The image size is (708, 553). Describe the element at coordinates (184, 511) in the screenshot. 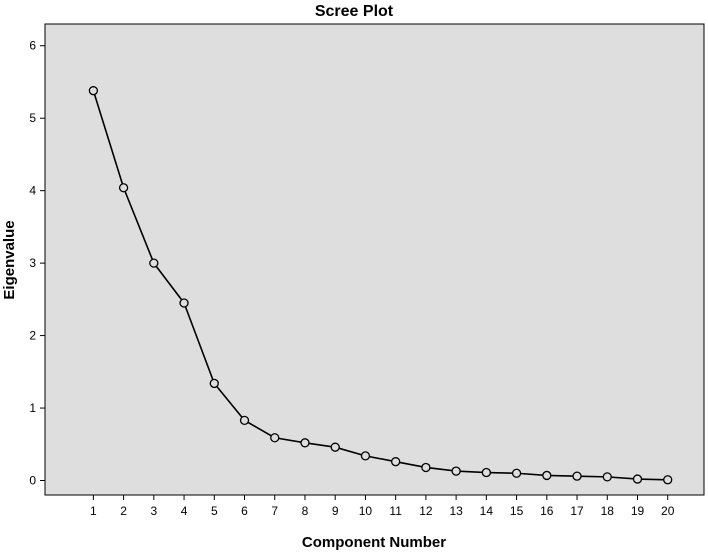

I see `x-tick-label: 4` at that location.